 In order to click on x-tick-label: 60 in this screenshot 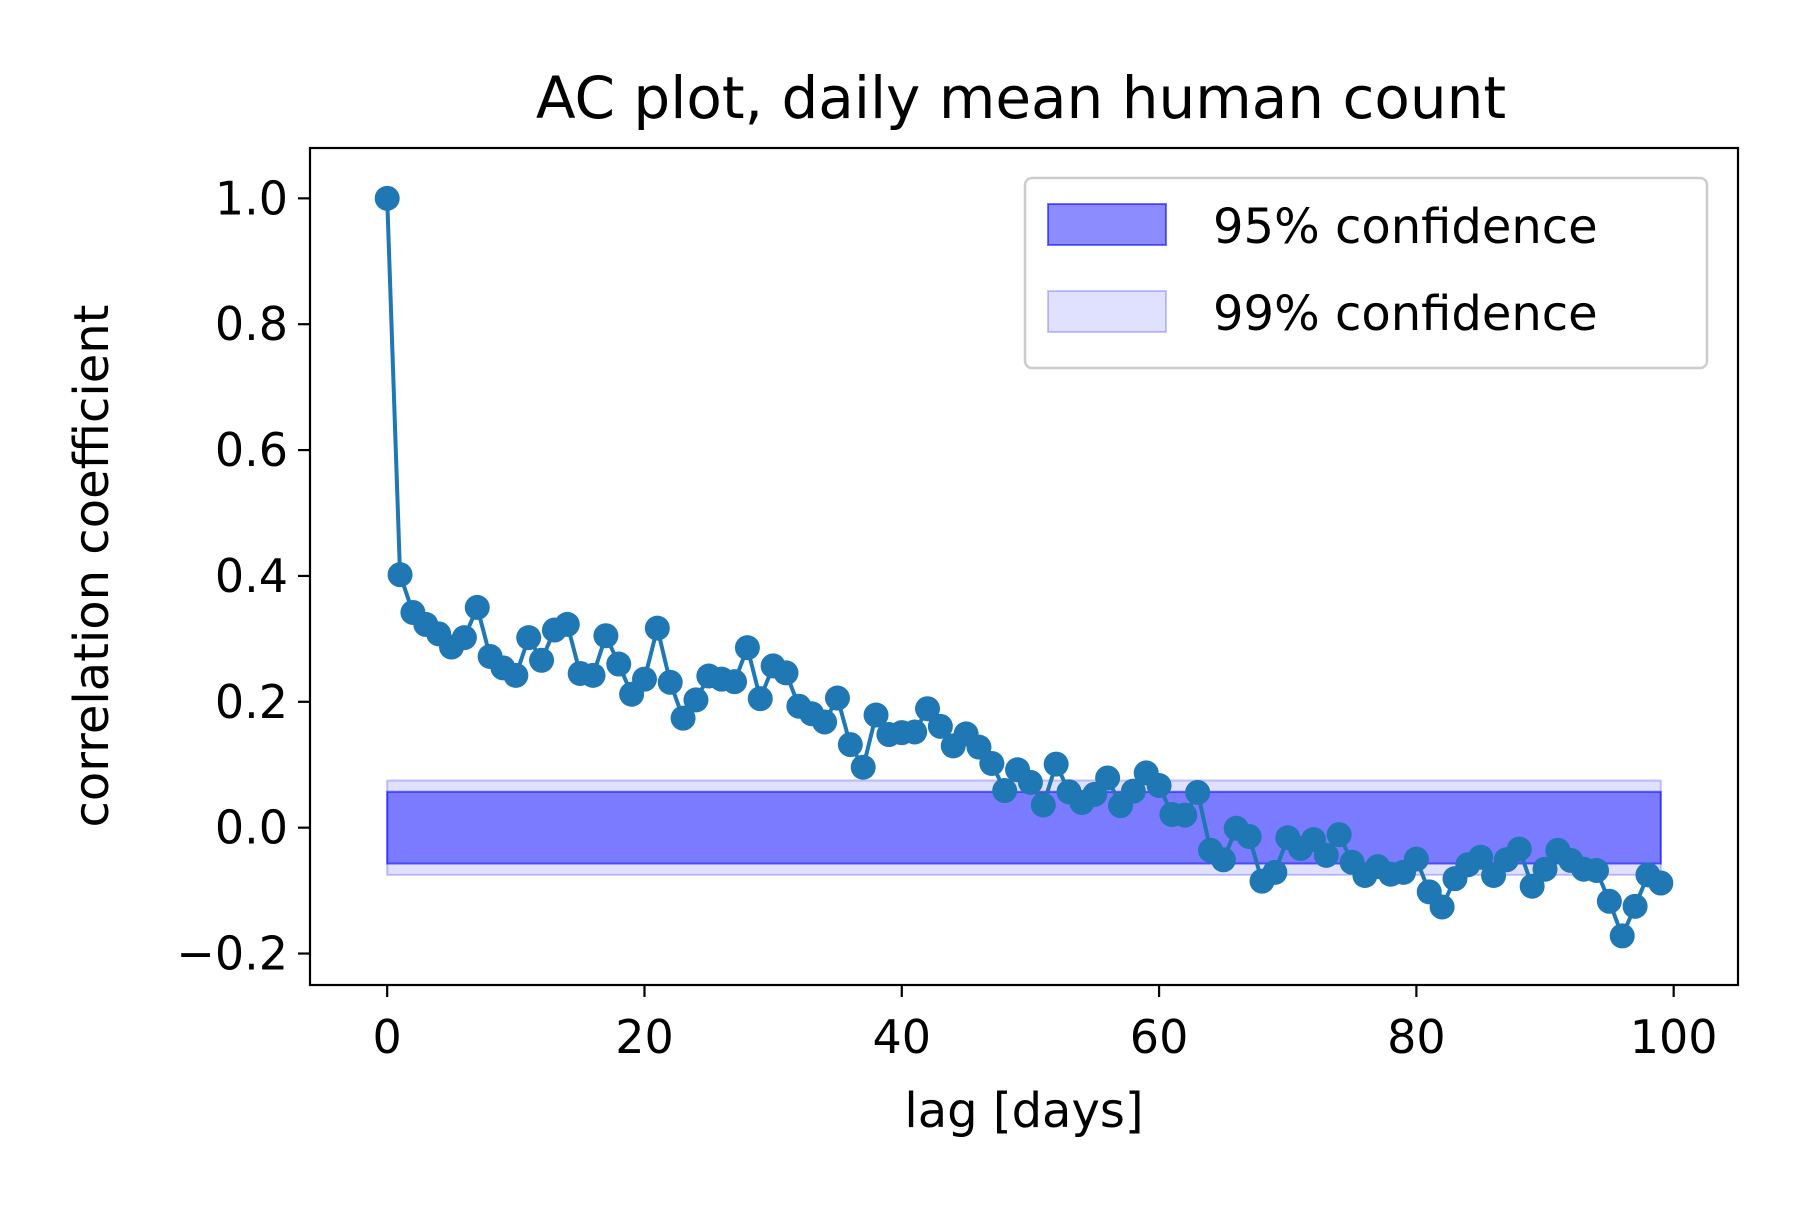, I will do `click(1159, 1037)`.